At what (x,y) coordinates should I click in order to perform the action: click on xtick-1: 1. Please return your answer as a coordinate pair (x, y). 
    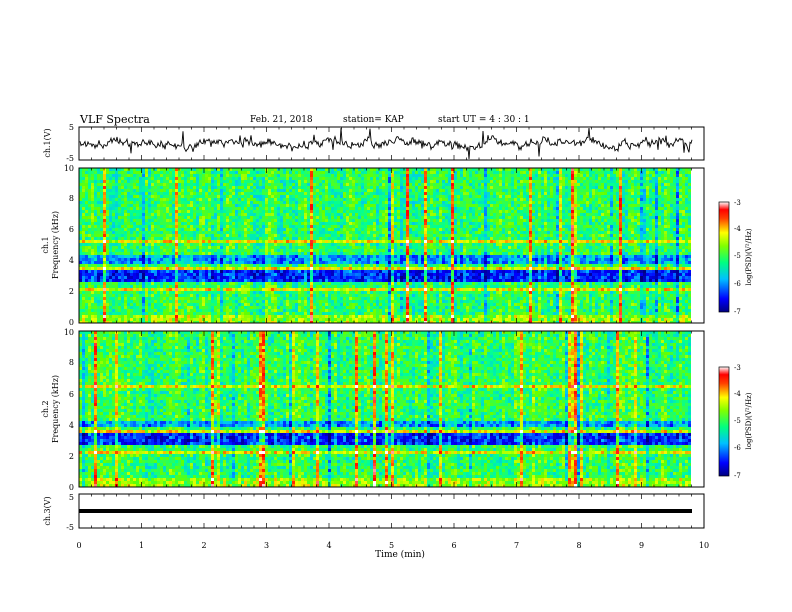
    Looking at the image, I should click on (141, 545).